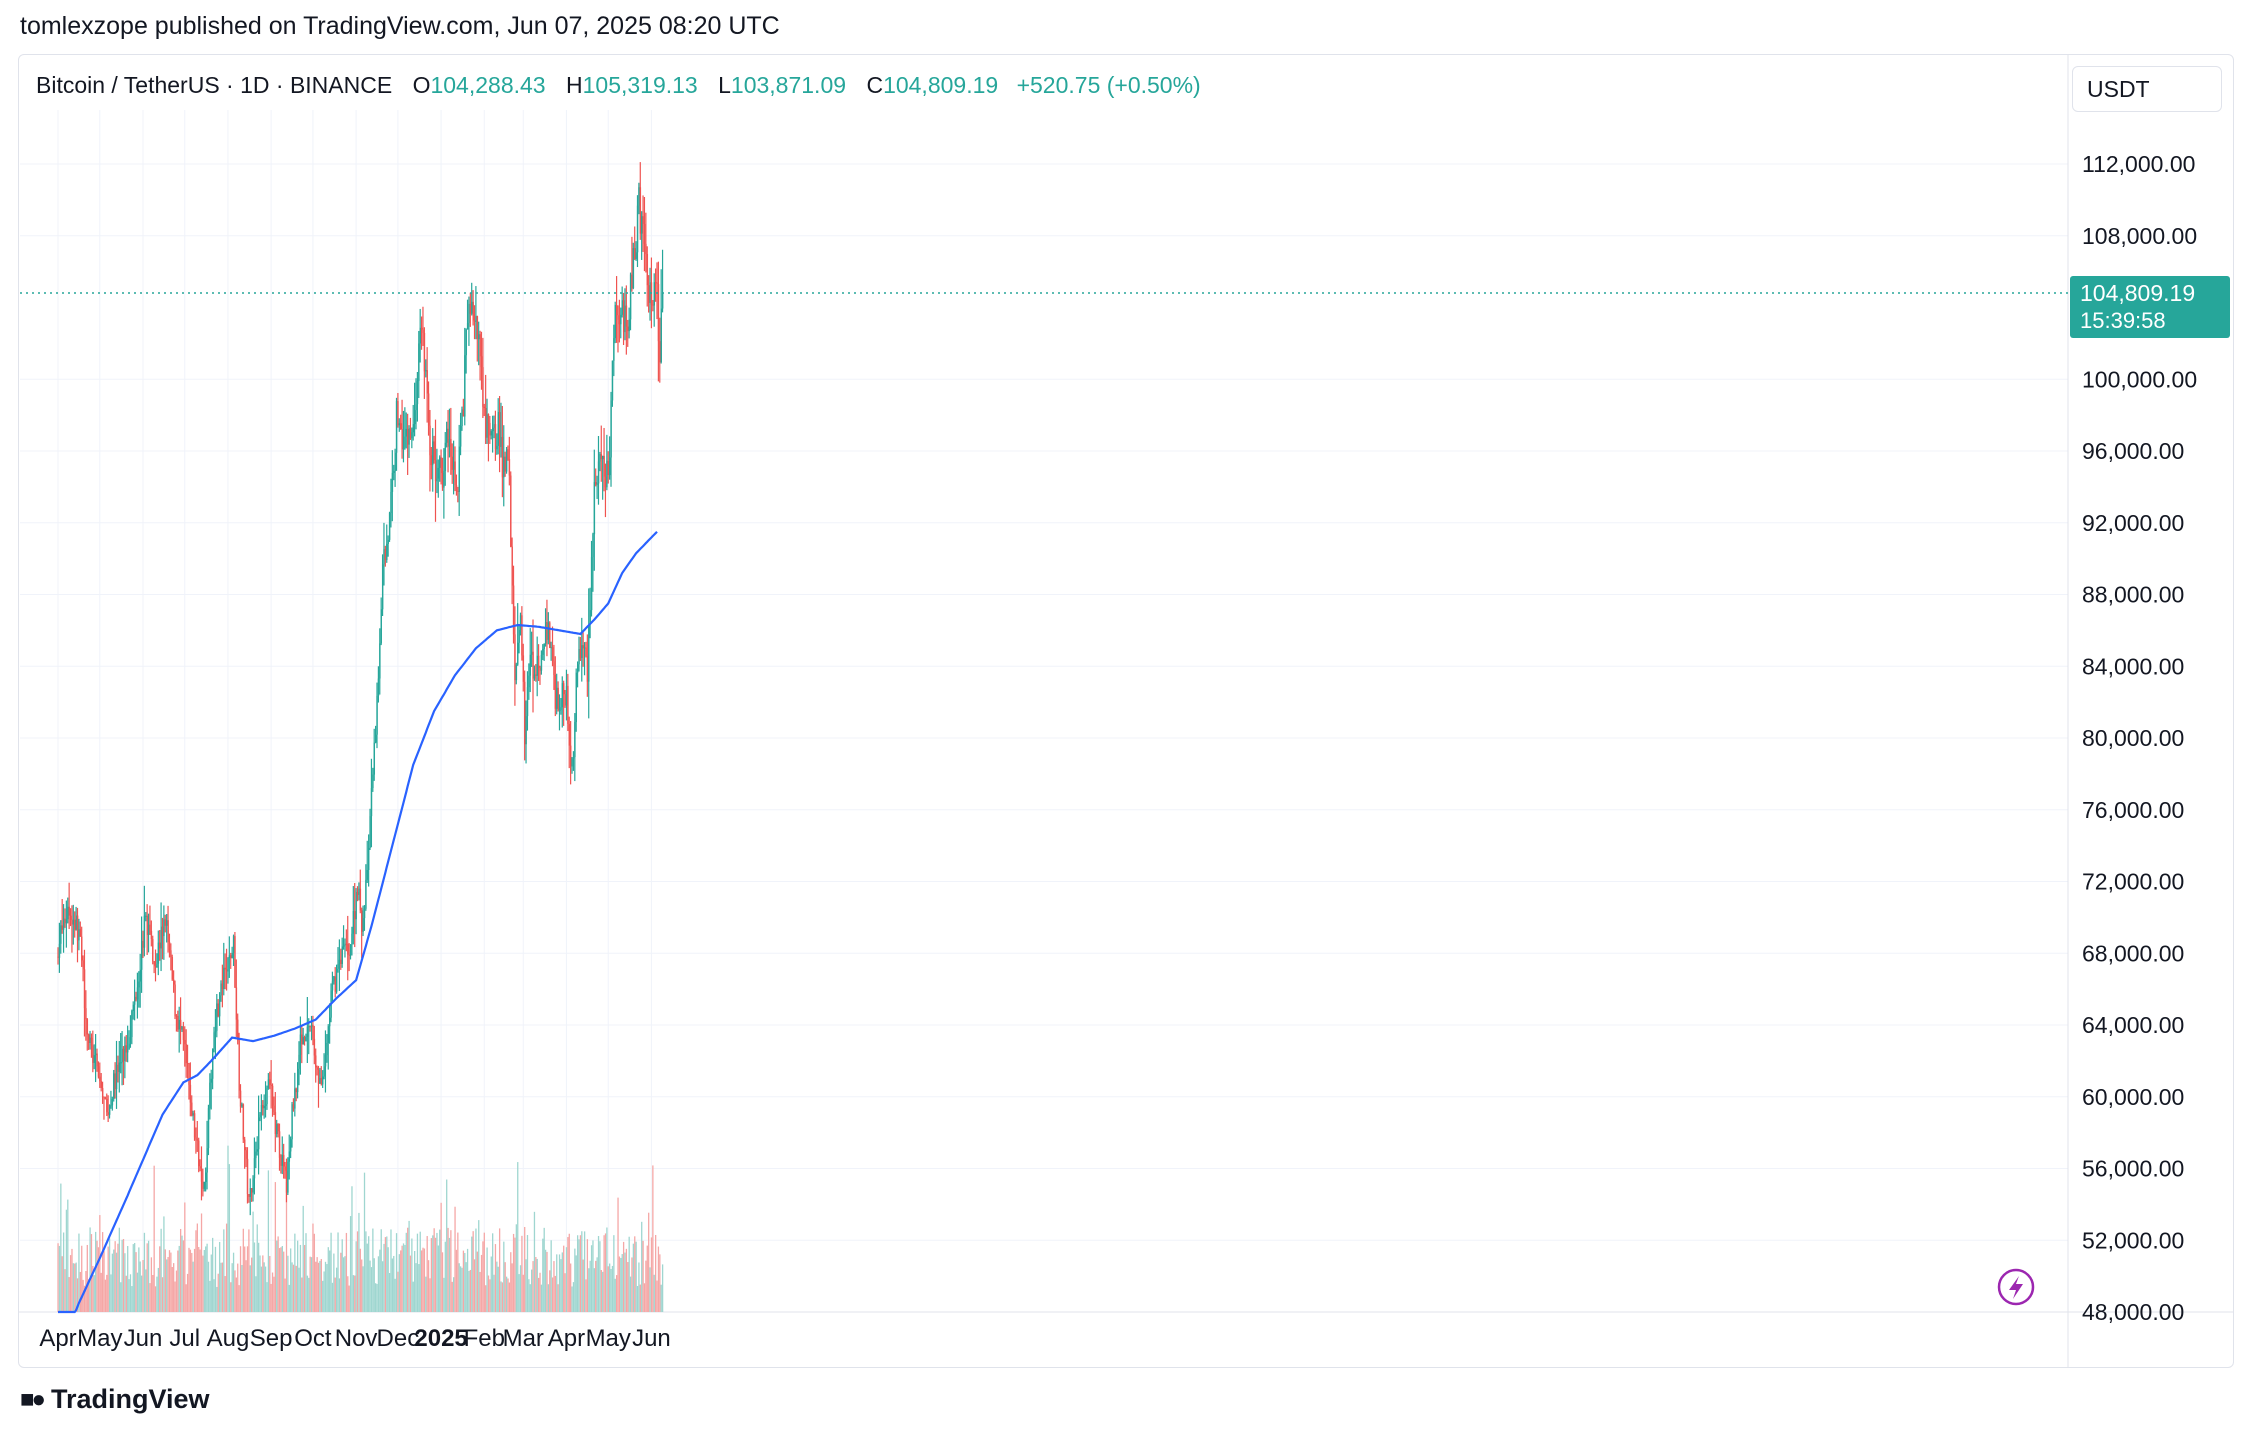 The height and width of the screenshot is (1434, 2250). I want to click on price-tick-label: 72,000.00, so click(2133, 882).